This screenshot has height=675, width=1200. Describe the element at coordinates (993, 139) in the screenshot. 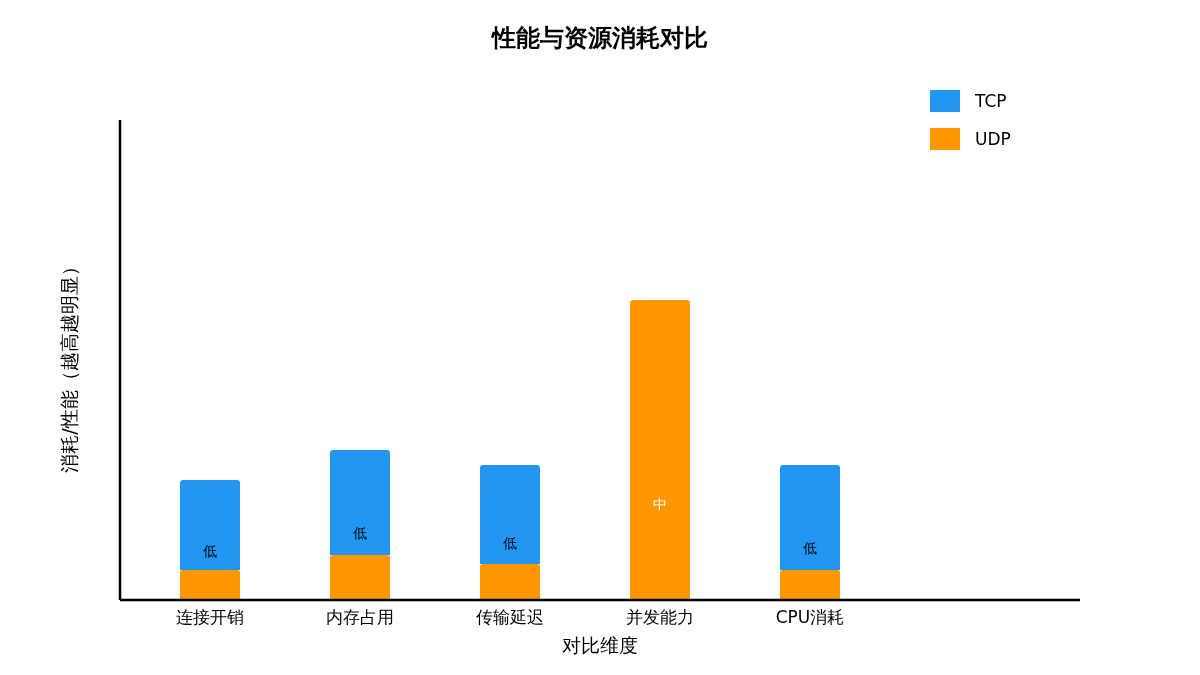

I see `legend-label: UDP` at that location.